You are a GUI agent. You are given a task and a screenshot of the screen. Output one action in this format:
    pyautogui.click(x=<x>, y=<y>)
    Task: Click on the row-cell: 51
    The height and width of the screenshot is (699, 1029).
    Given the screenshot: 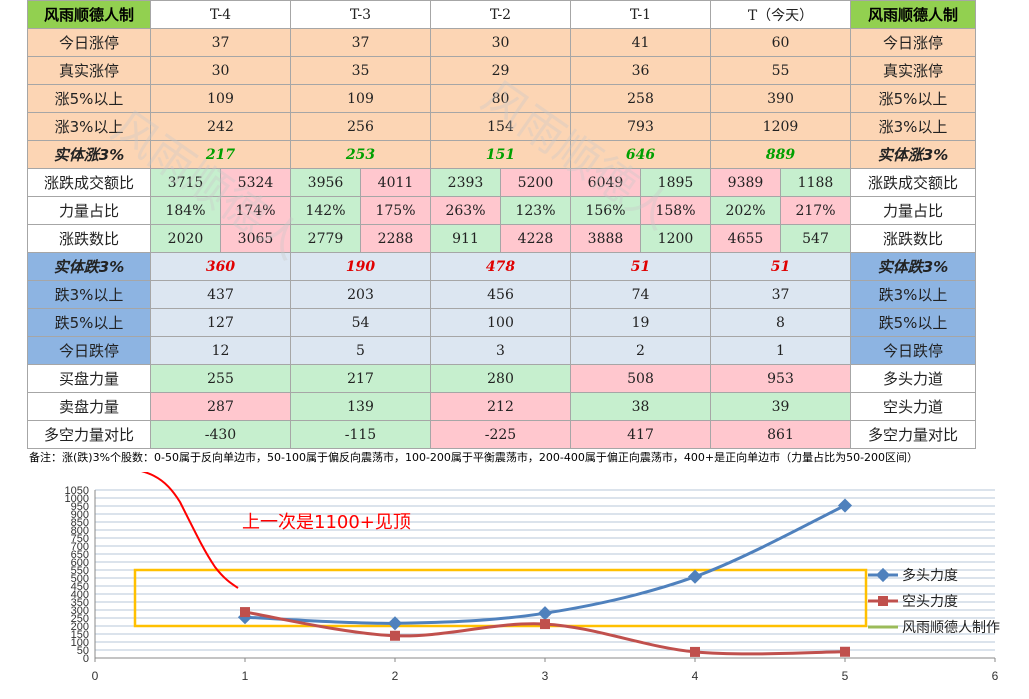 What is the action you would take?
    pyautogui.click(x=640, y=266)
    